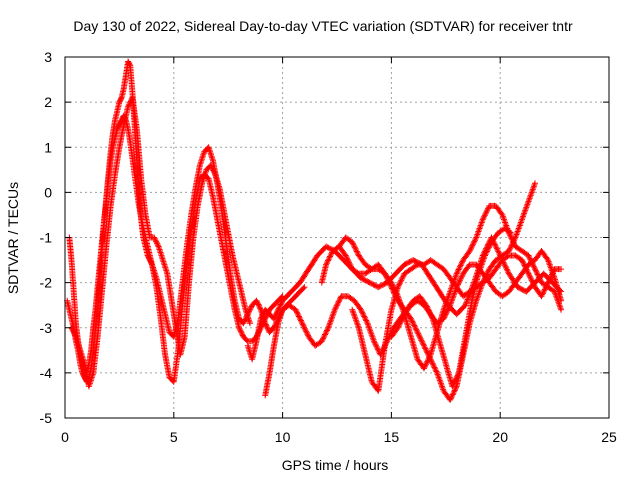  What do you see at coordinates (46, 373) in the screenshot?
I see `y-tick-label: -4` at bounding box center [46, 373].